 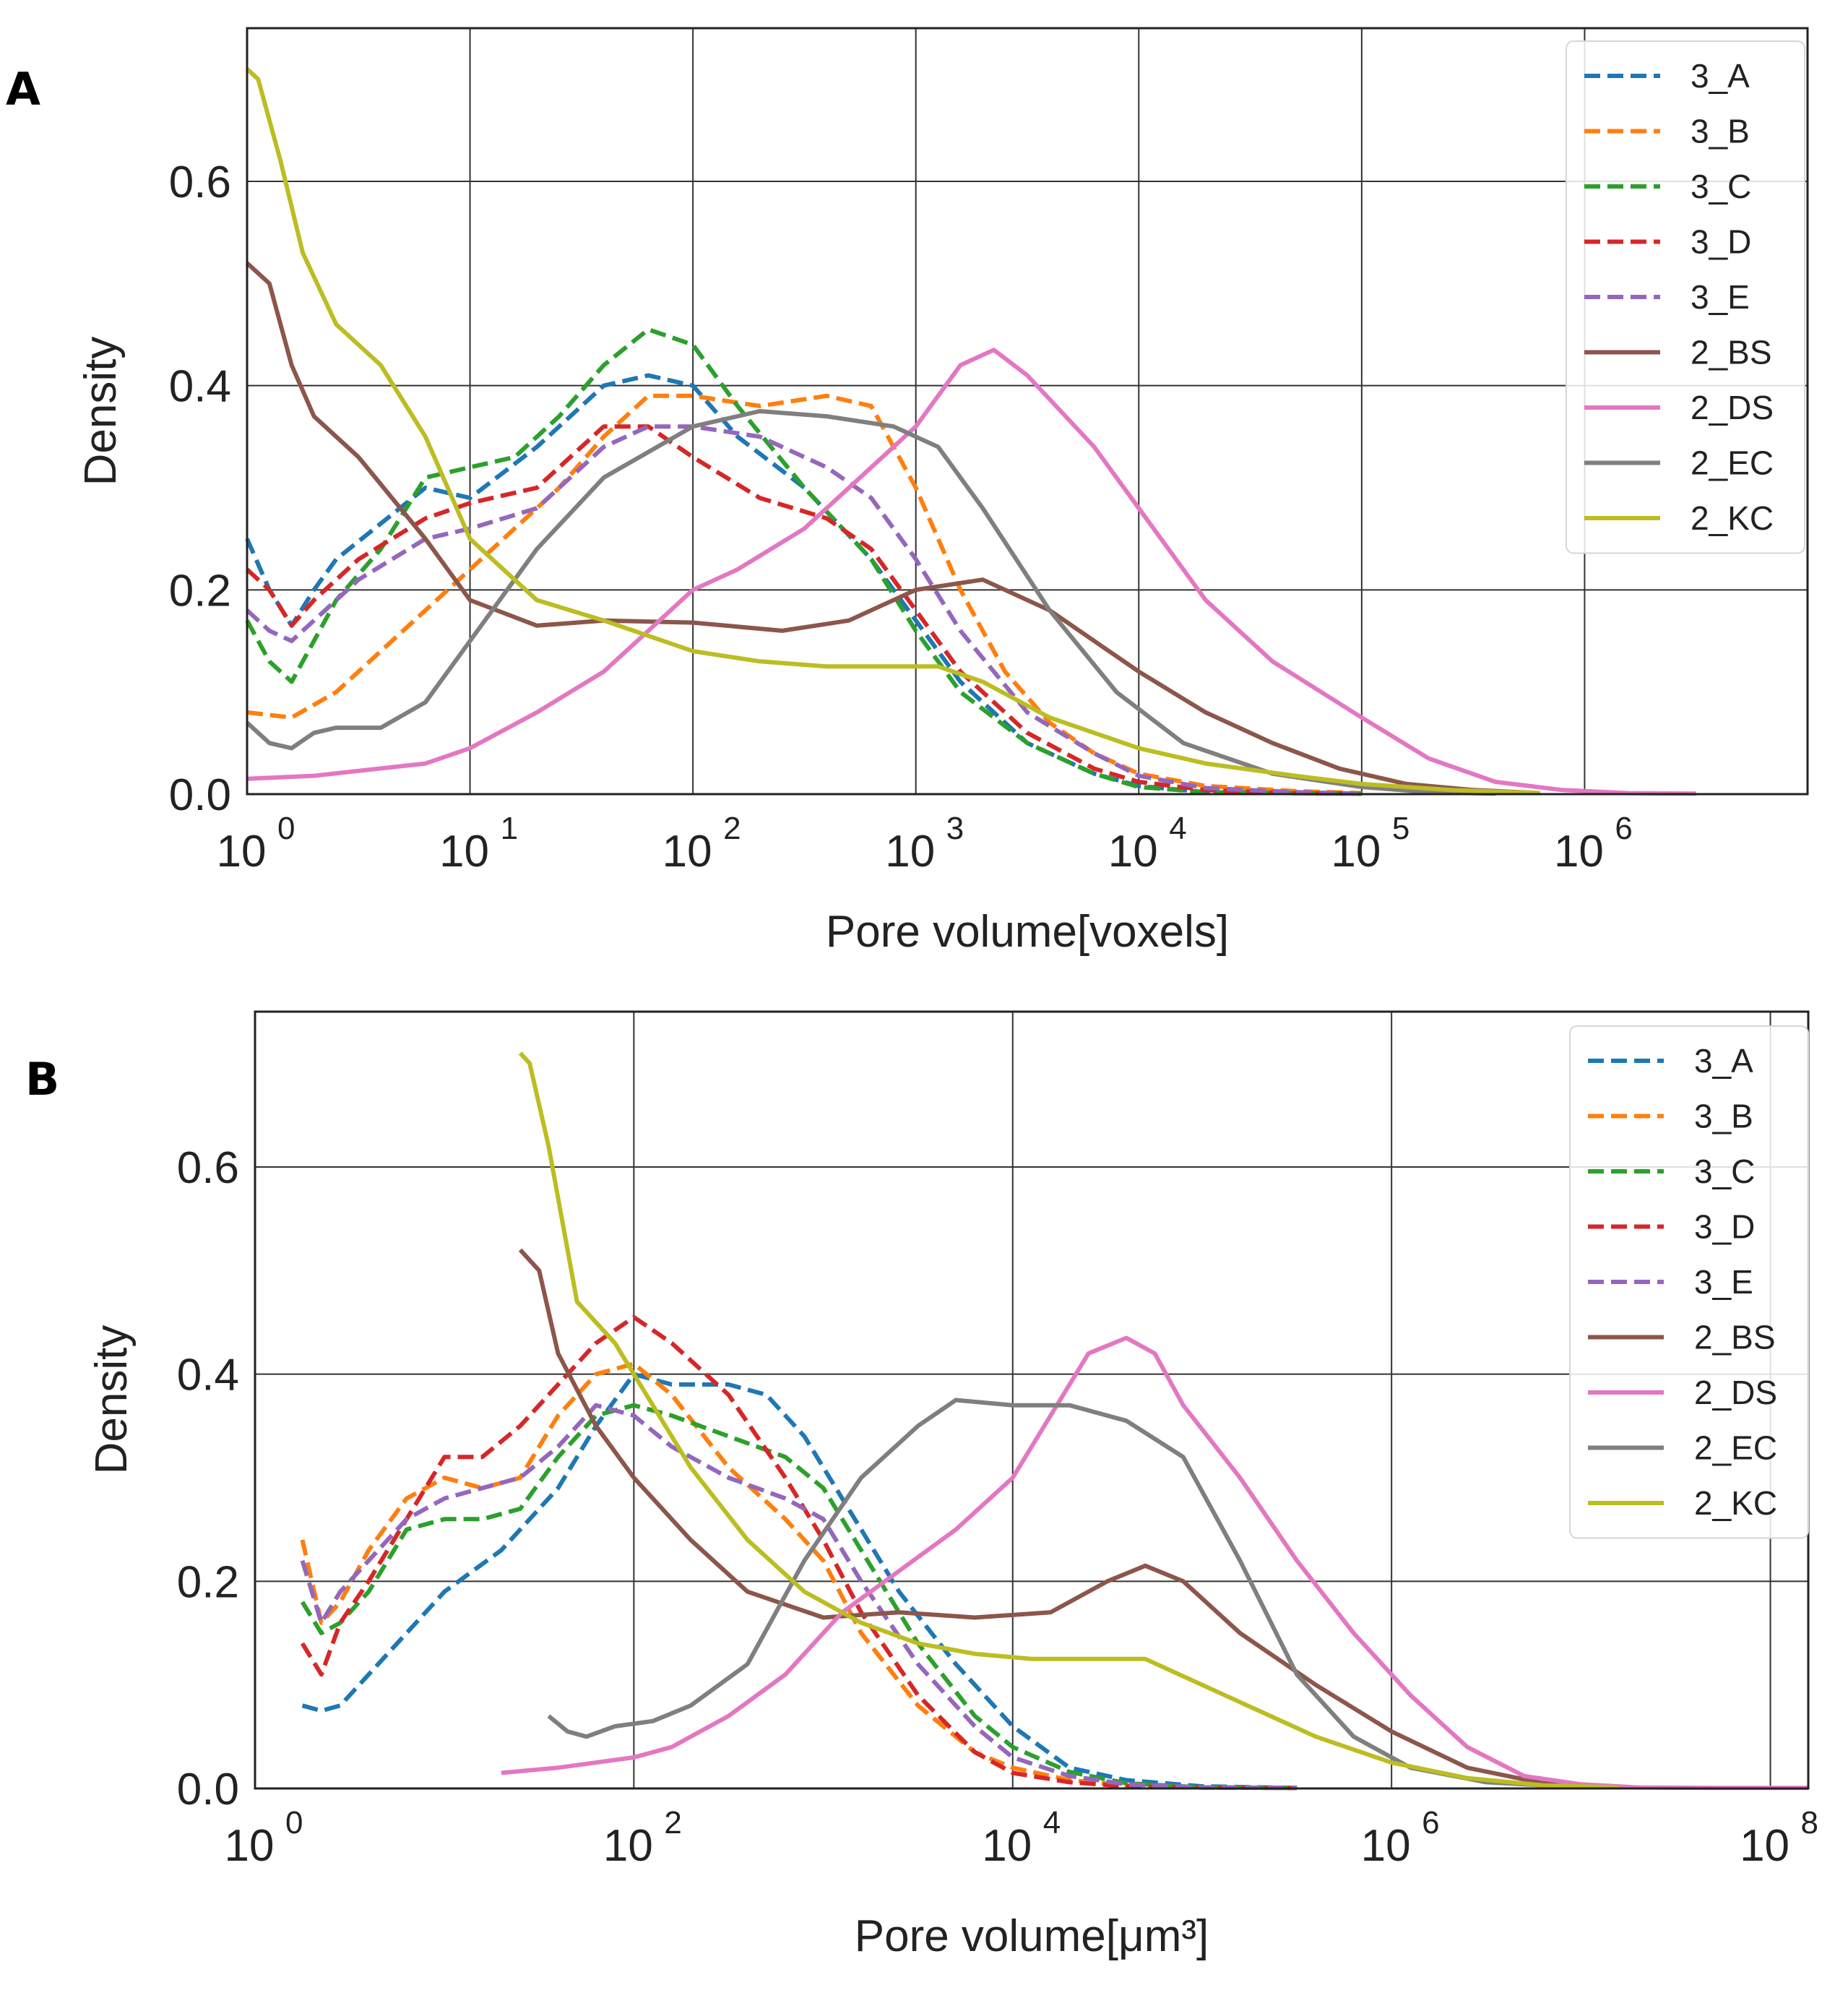 I want to click on panel-a-y-tick-label: 0.2, so click(x=200, y=591).